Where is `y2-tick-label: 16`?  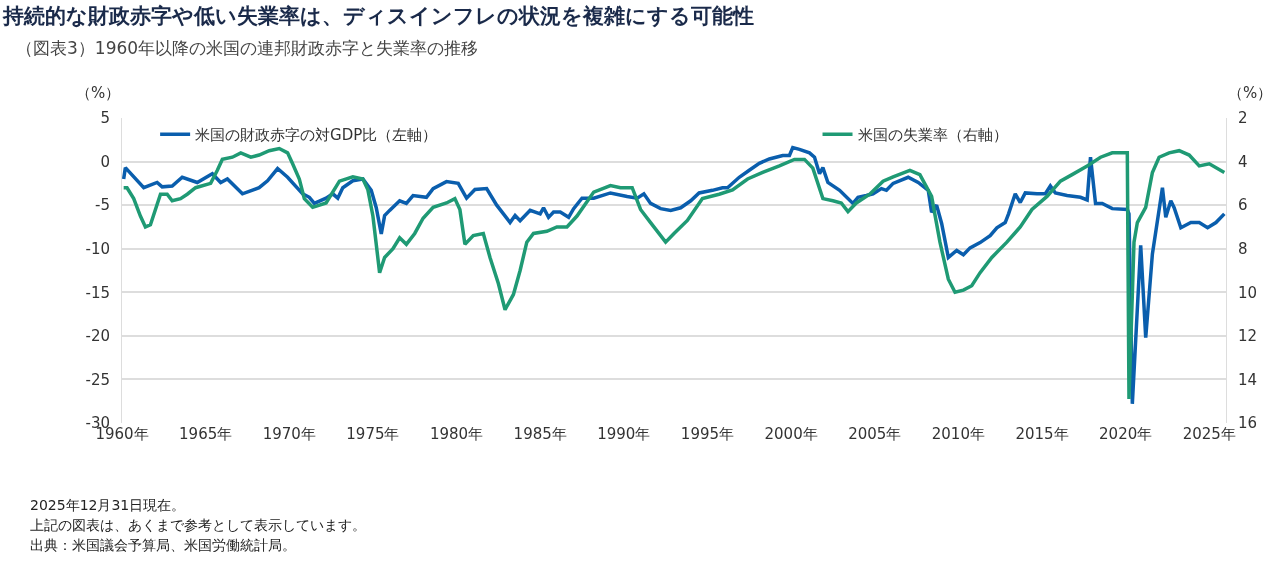 y2-tick-label: 16 is located at coordinates (1248, 423).